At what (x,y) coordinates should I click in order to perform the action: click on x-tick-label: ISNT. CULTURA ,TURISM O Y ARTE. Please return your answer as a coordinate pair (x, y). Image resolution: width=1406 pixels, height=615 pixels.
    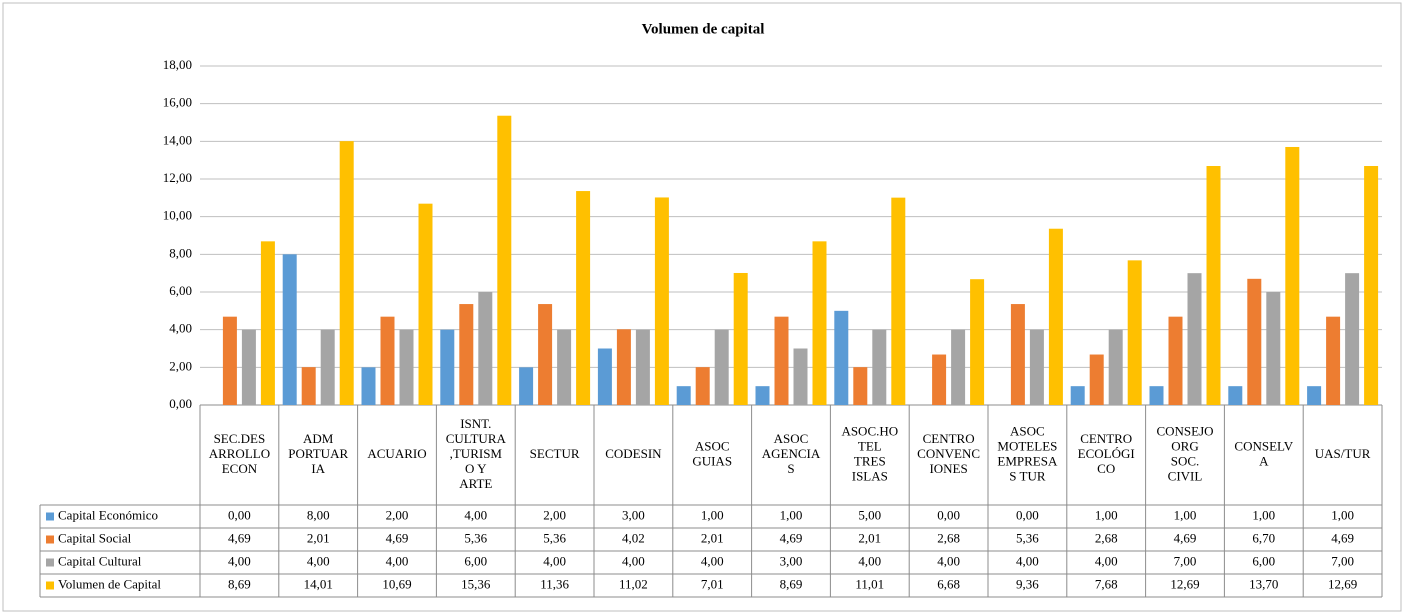
    Looking at the image, I should click on (476, 453).